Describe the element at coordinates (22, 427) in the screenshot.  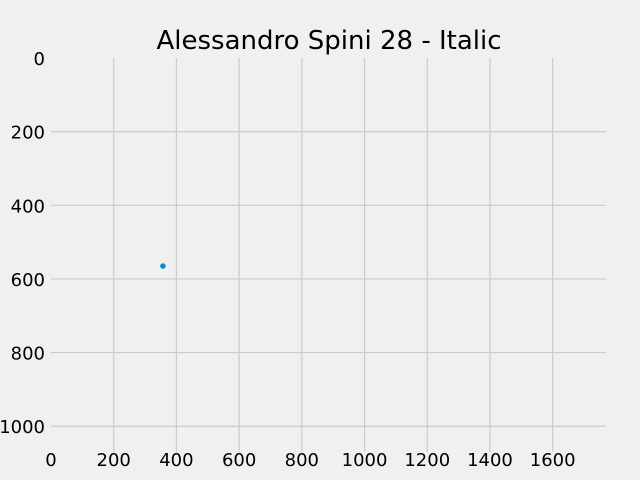
I see `y-tick-label: 1000` at that location.